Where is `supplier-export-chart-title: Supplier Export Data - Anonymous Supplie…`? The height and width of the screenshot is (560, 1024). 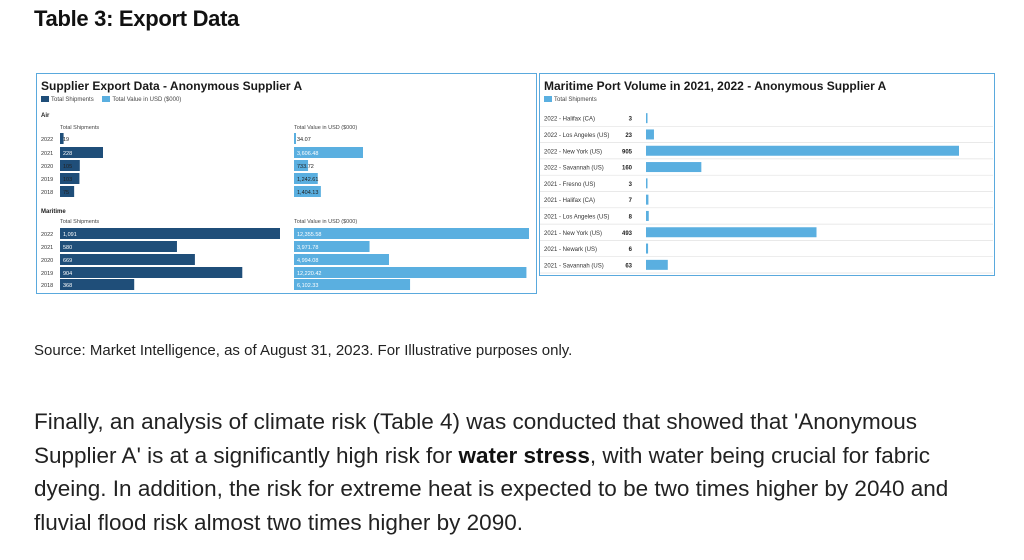 supplier-export-chart-title: Supplier Export Data - Anonymous Supplie… is located at coordinates (172, 86).